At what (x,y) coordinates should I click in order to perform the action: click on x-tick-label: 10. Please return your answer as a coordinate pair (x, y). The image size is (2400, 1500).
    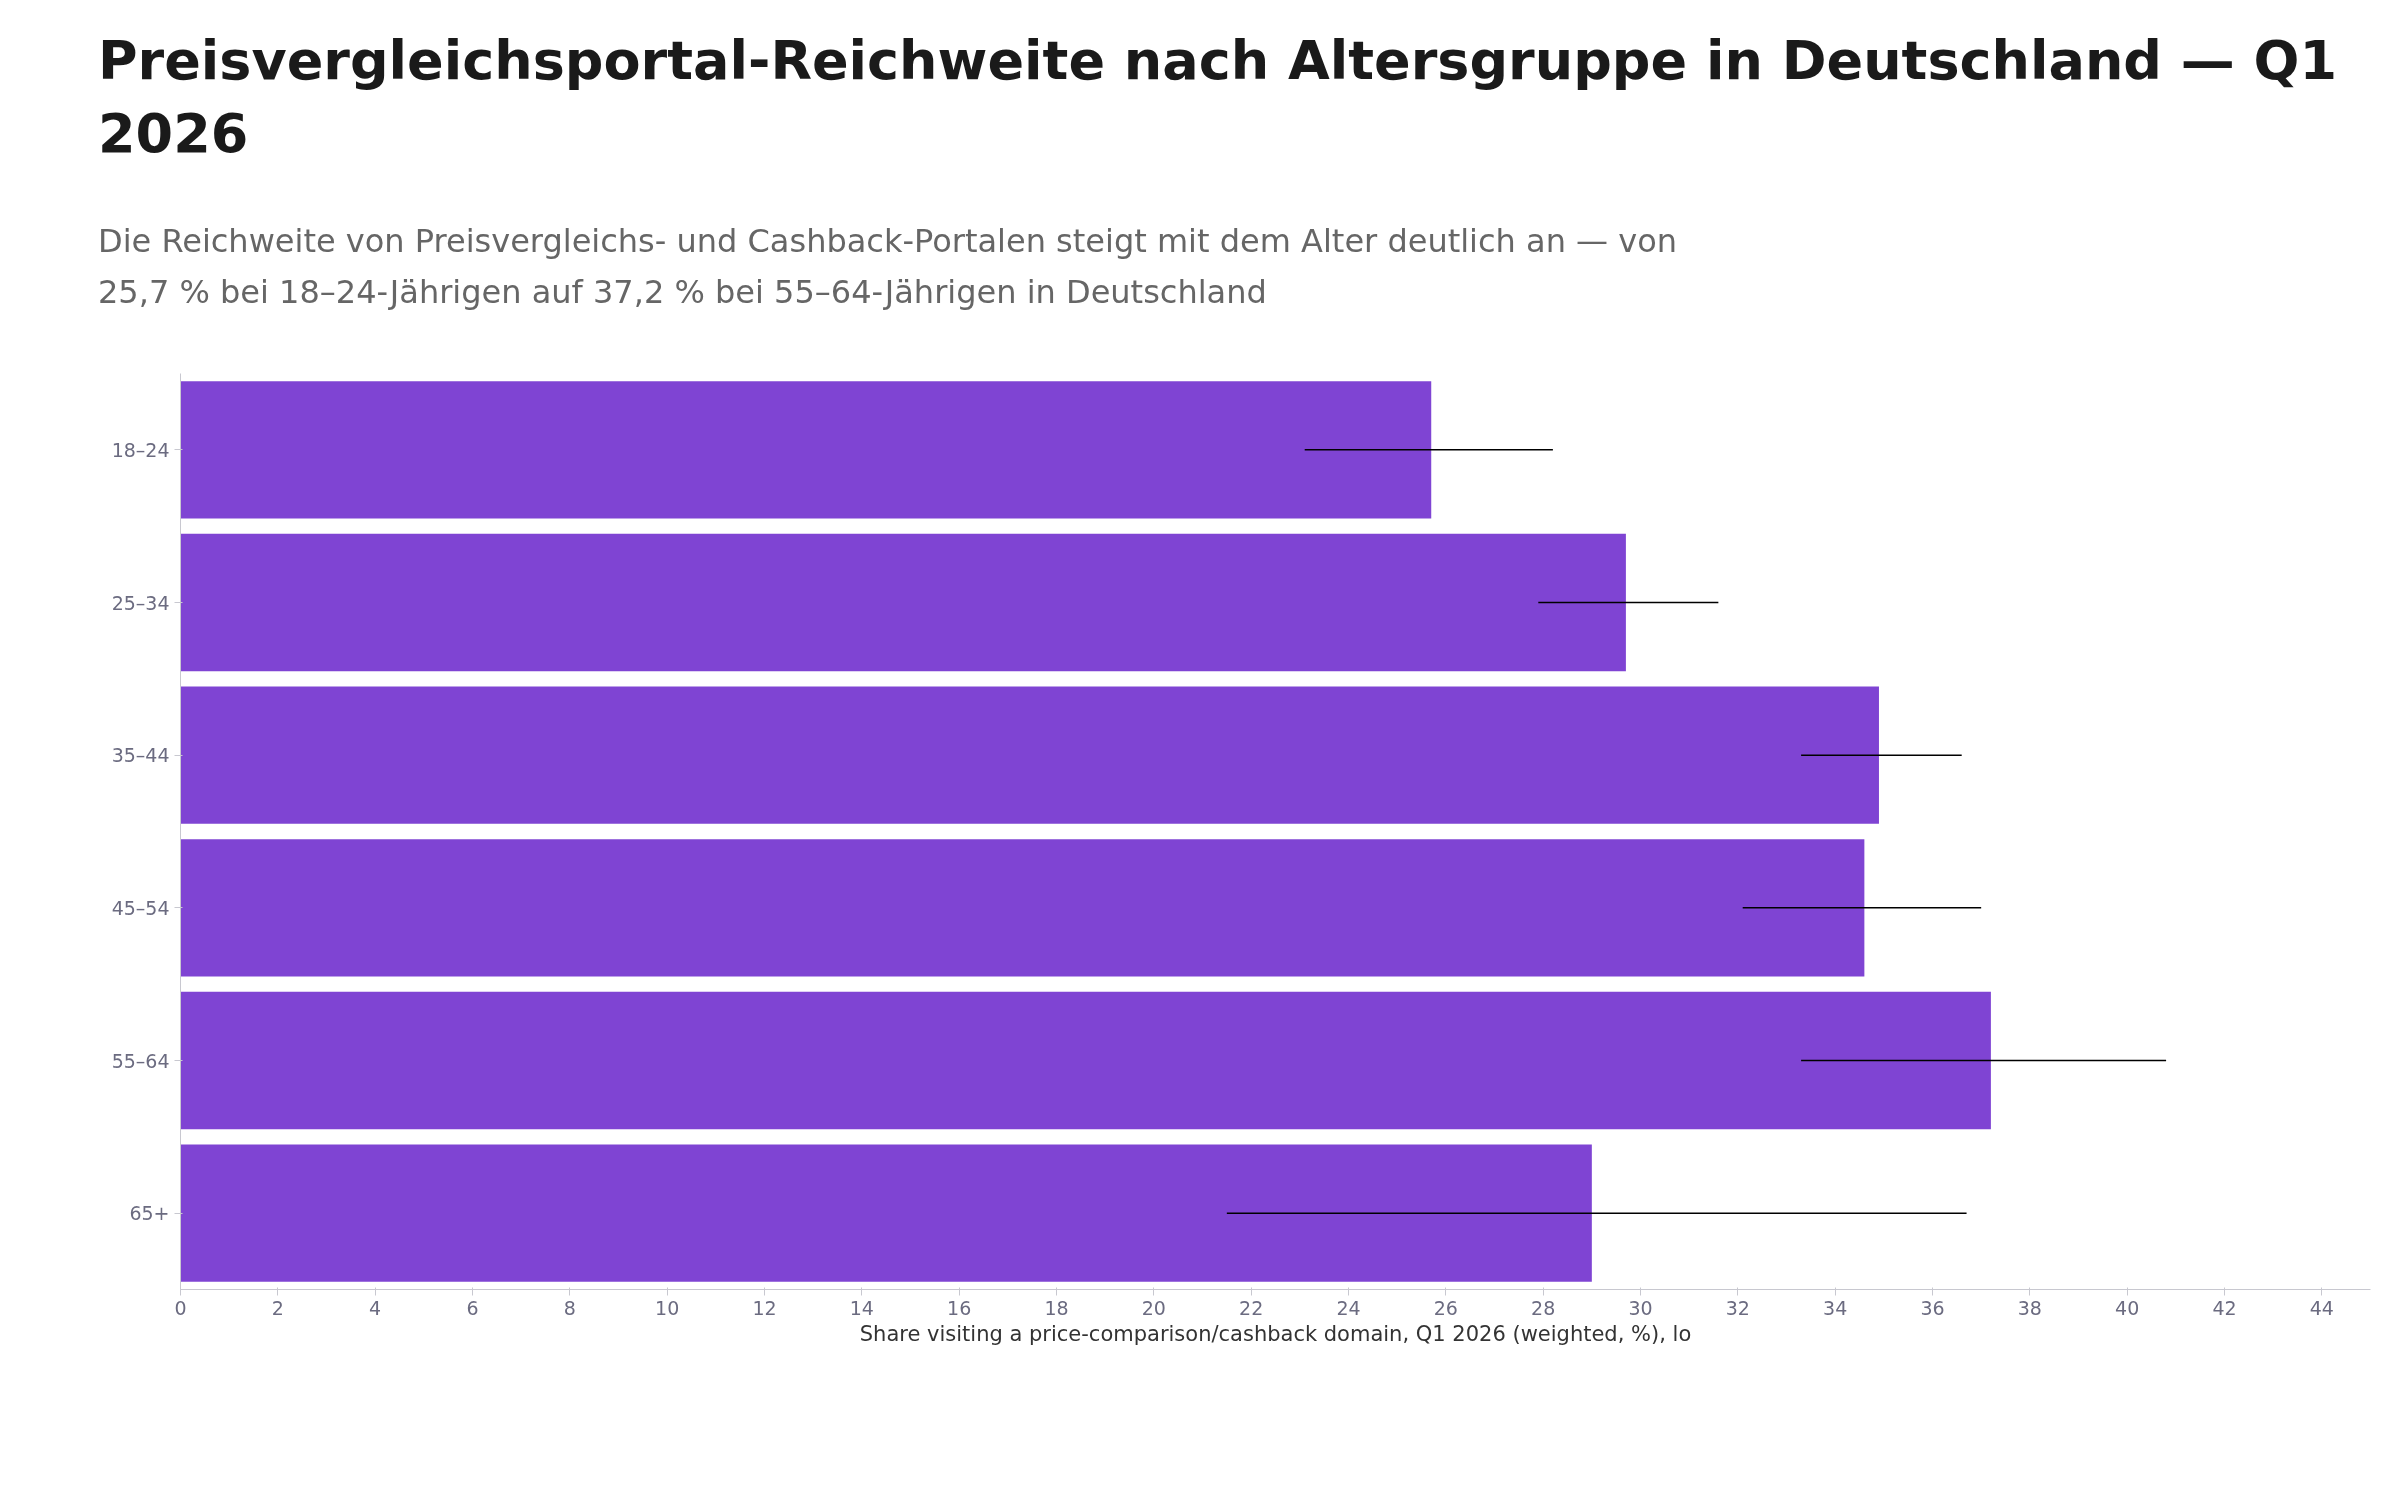
    Looking at the image, I should click on (667, 1307).